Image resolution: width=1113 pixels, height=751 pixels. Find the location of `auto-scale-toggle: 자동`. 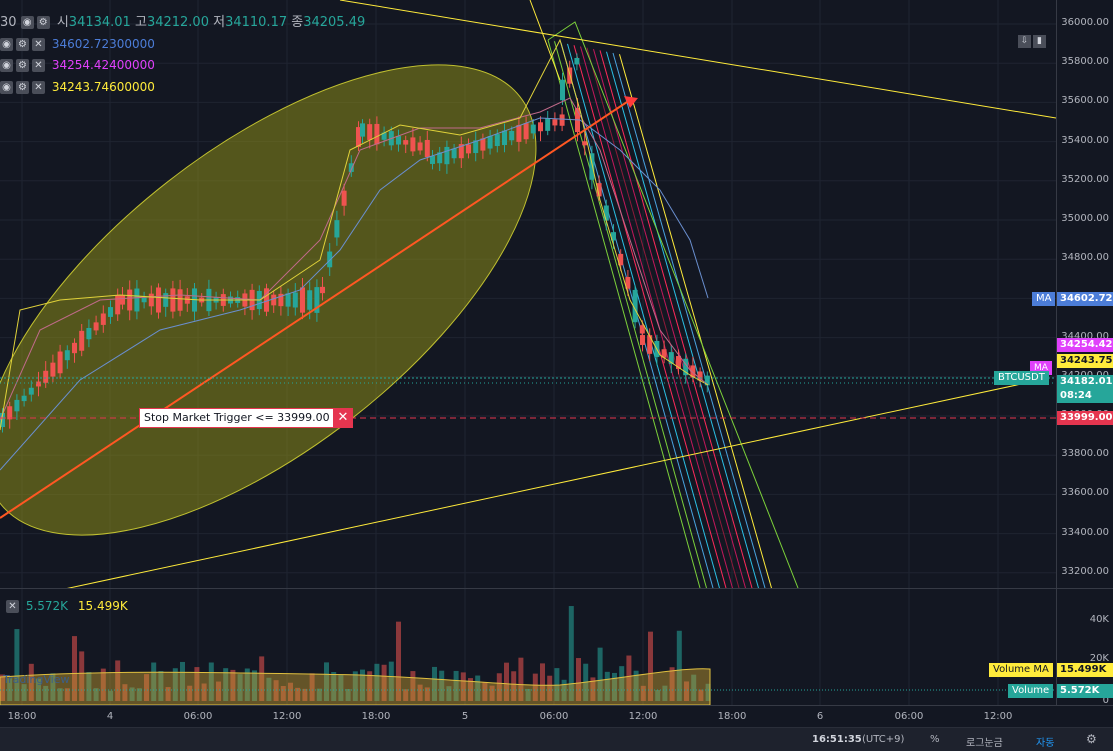

auto-scale-toggle: 자동 is located at coordinates (1045, 743).